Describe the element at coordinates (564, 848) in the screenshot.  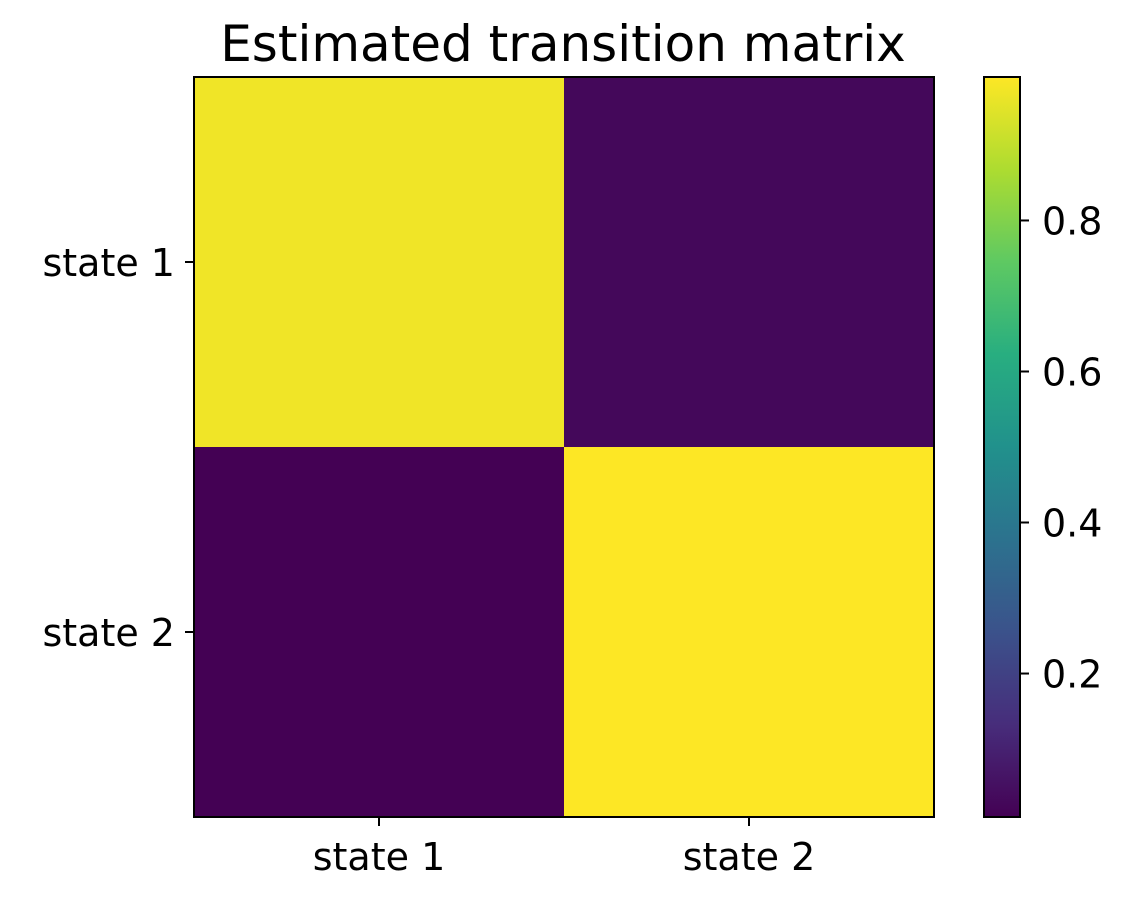
I see `x-axis-ticks: state 1 state 2` at that location.